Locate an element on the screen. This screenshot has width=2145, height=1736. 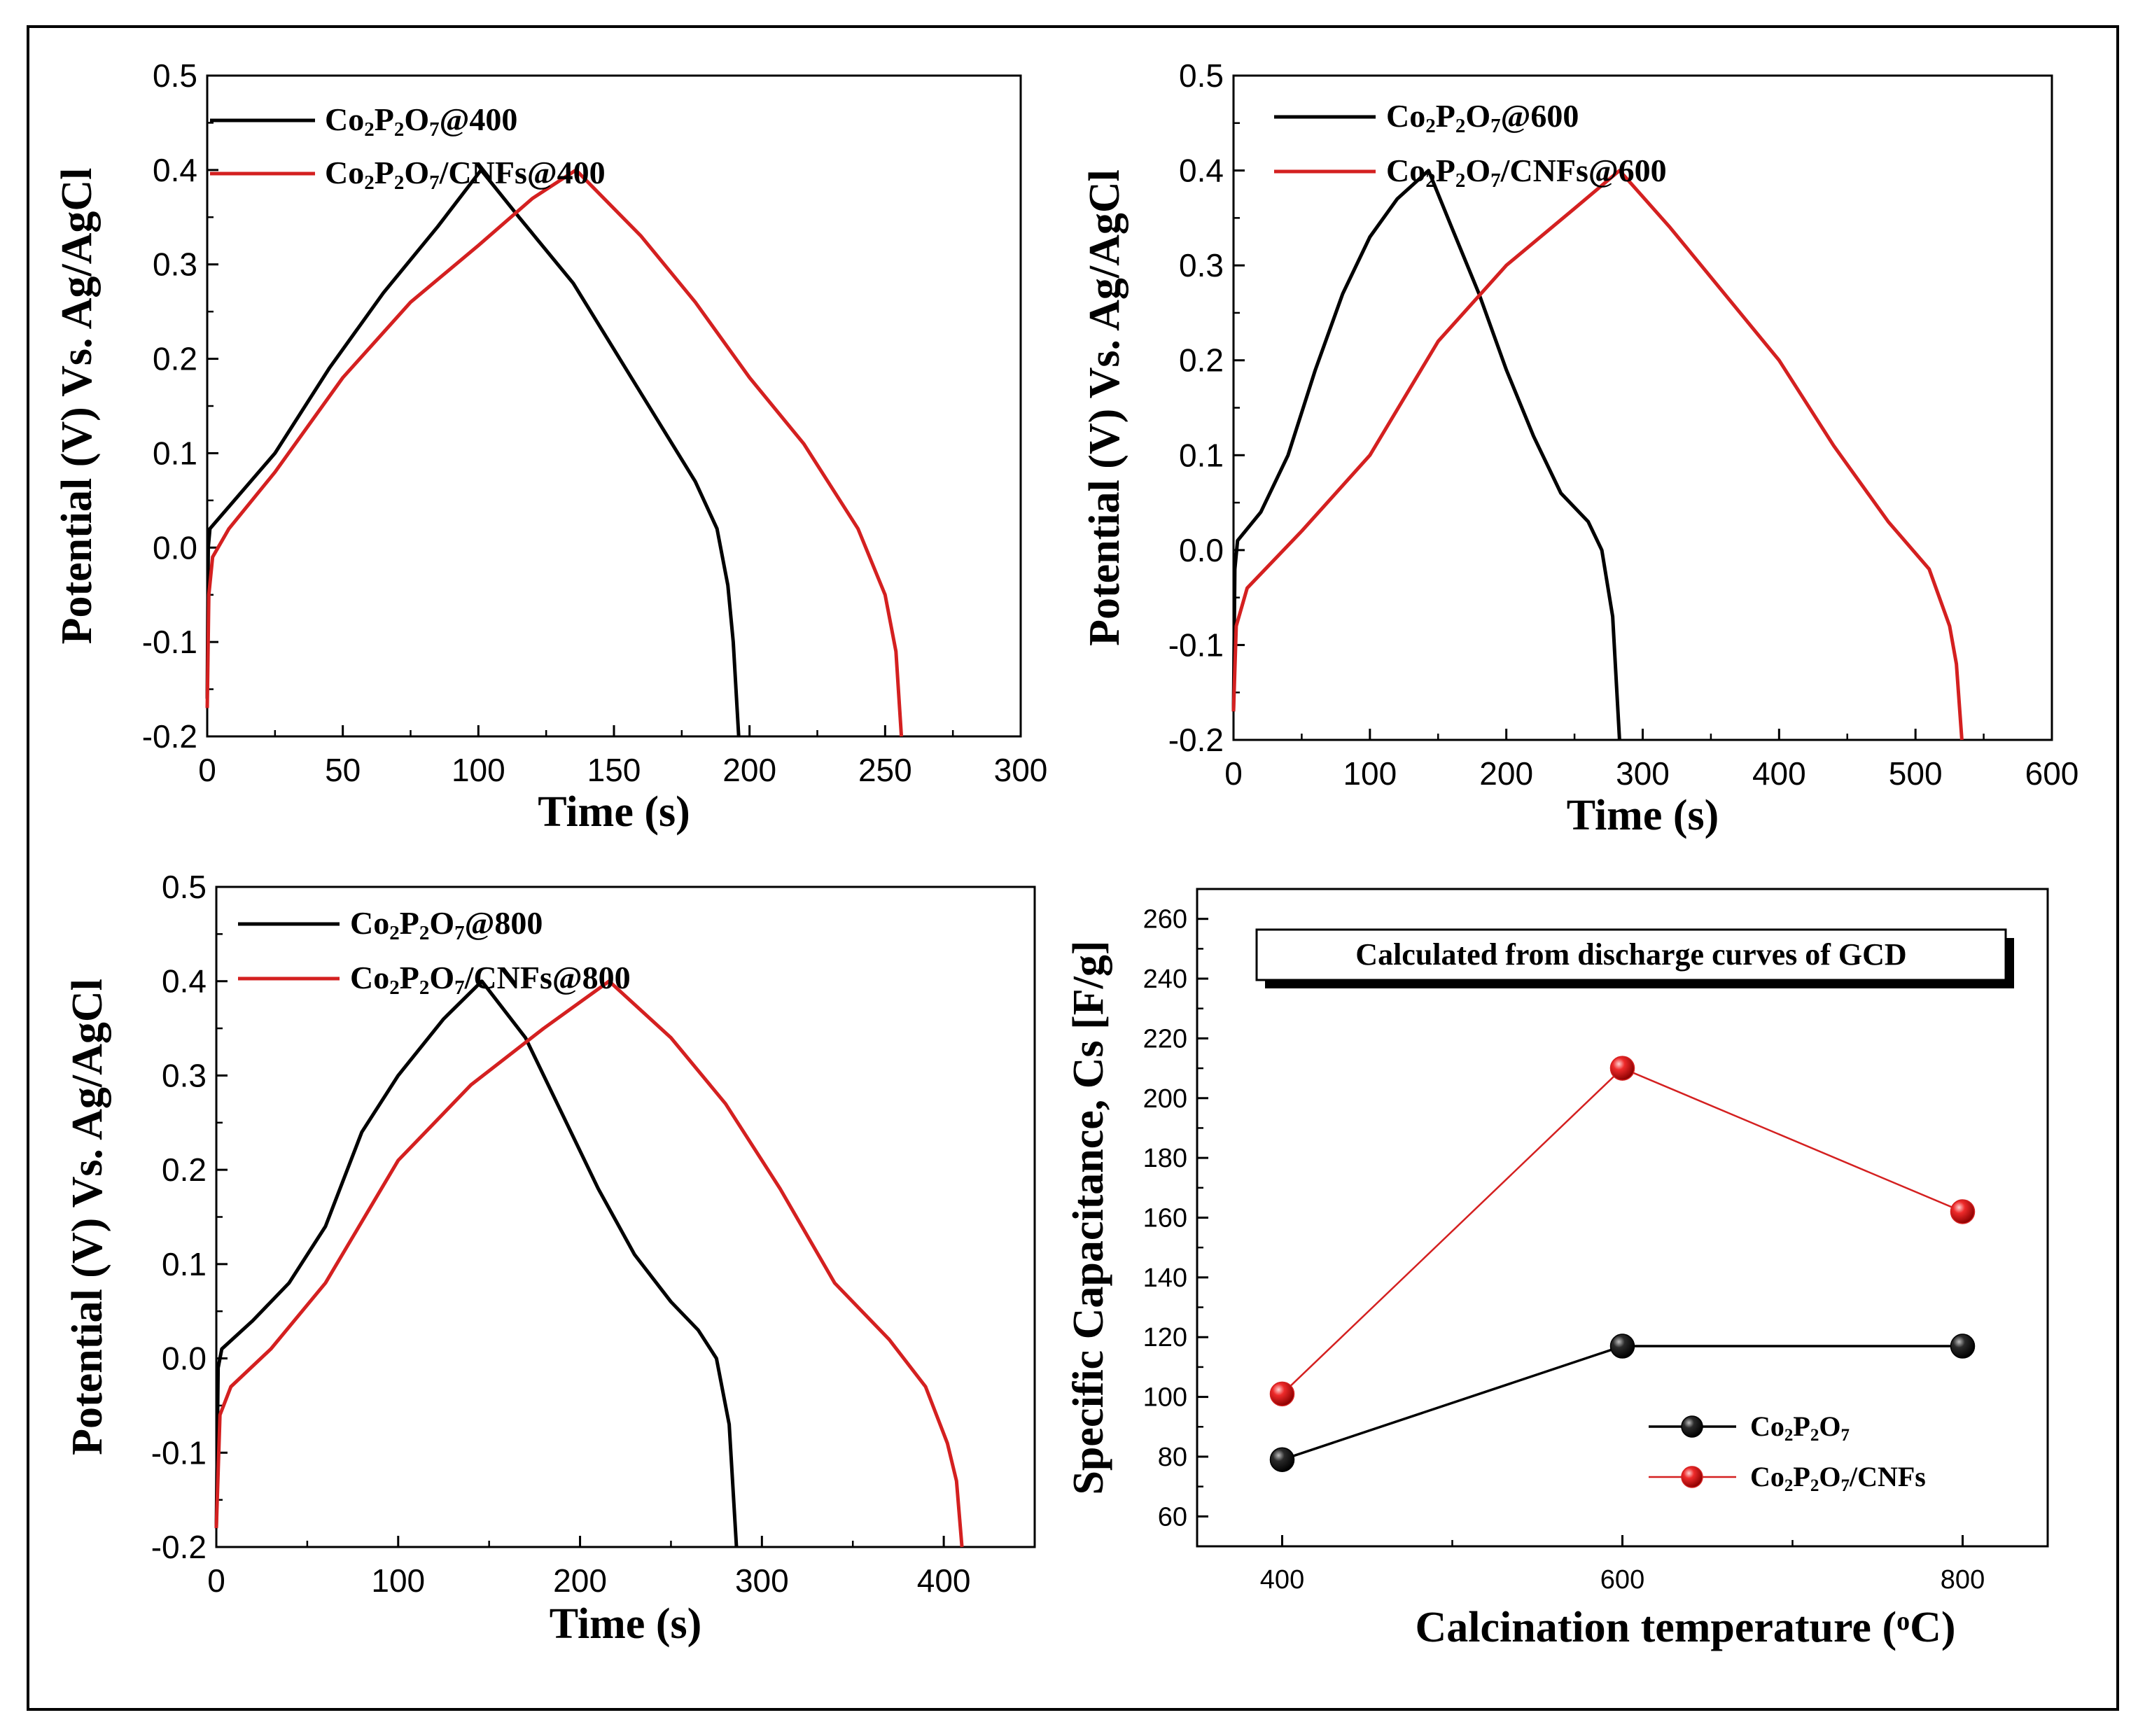
x-tick-label: 50 is located at coordinates (343, 770).